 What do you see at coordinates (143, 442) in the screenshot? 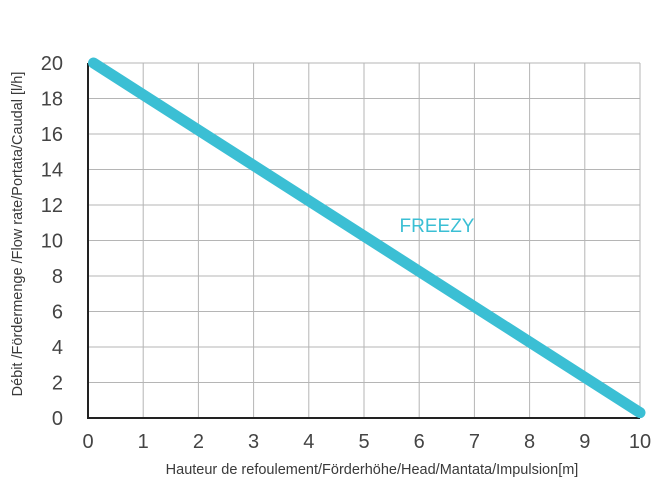
I see `x-tick-label: 1` at bounding box center [143, 442].